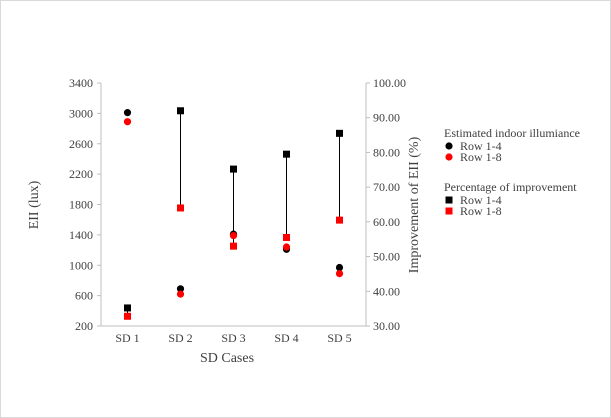 The height and width of the screenshot is (418, 611). Describe the element at coordinates (510, 187) in the screenshot. I see `legend-group2-title: Percentage of improvement` at that location.